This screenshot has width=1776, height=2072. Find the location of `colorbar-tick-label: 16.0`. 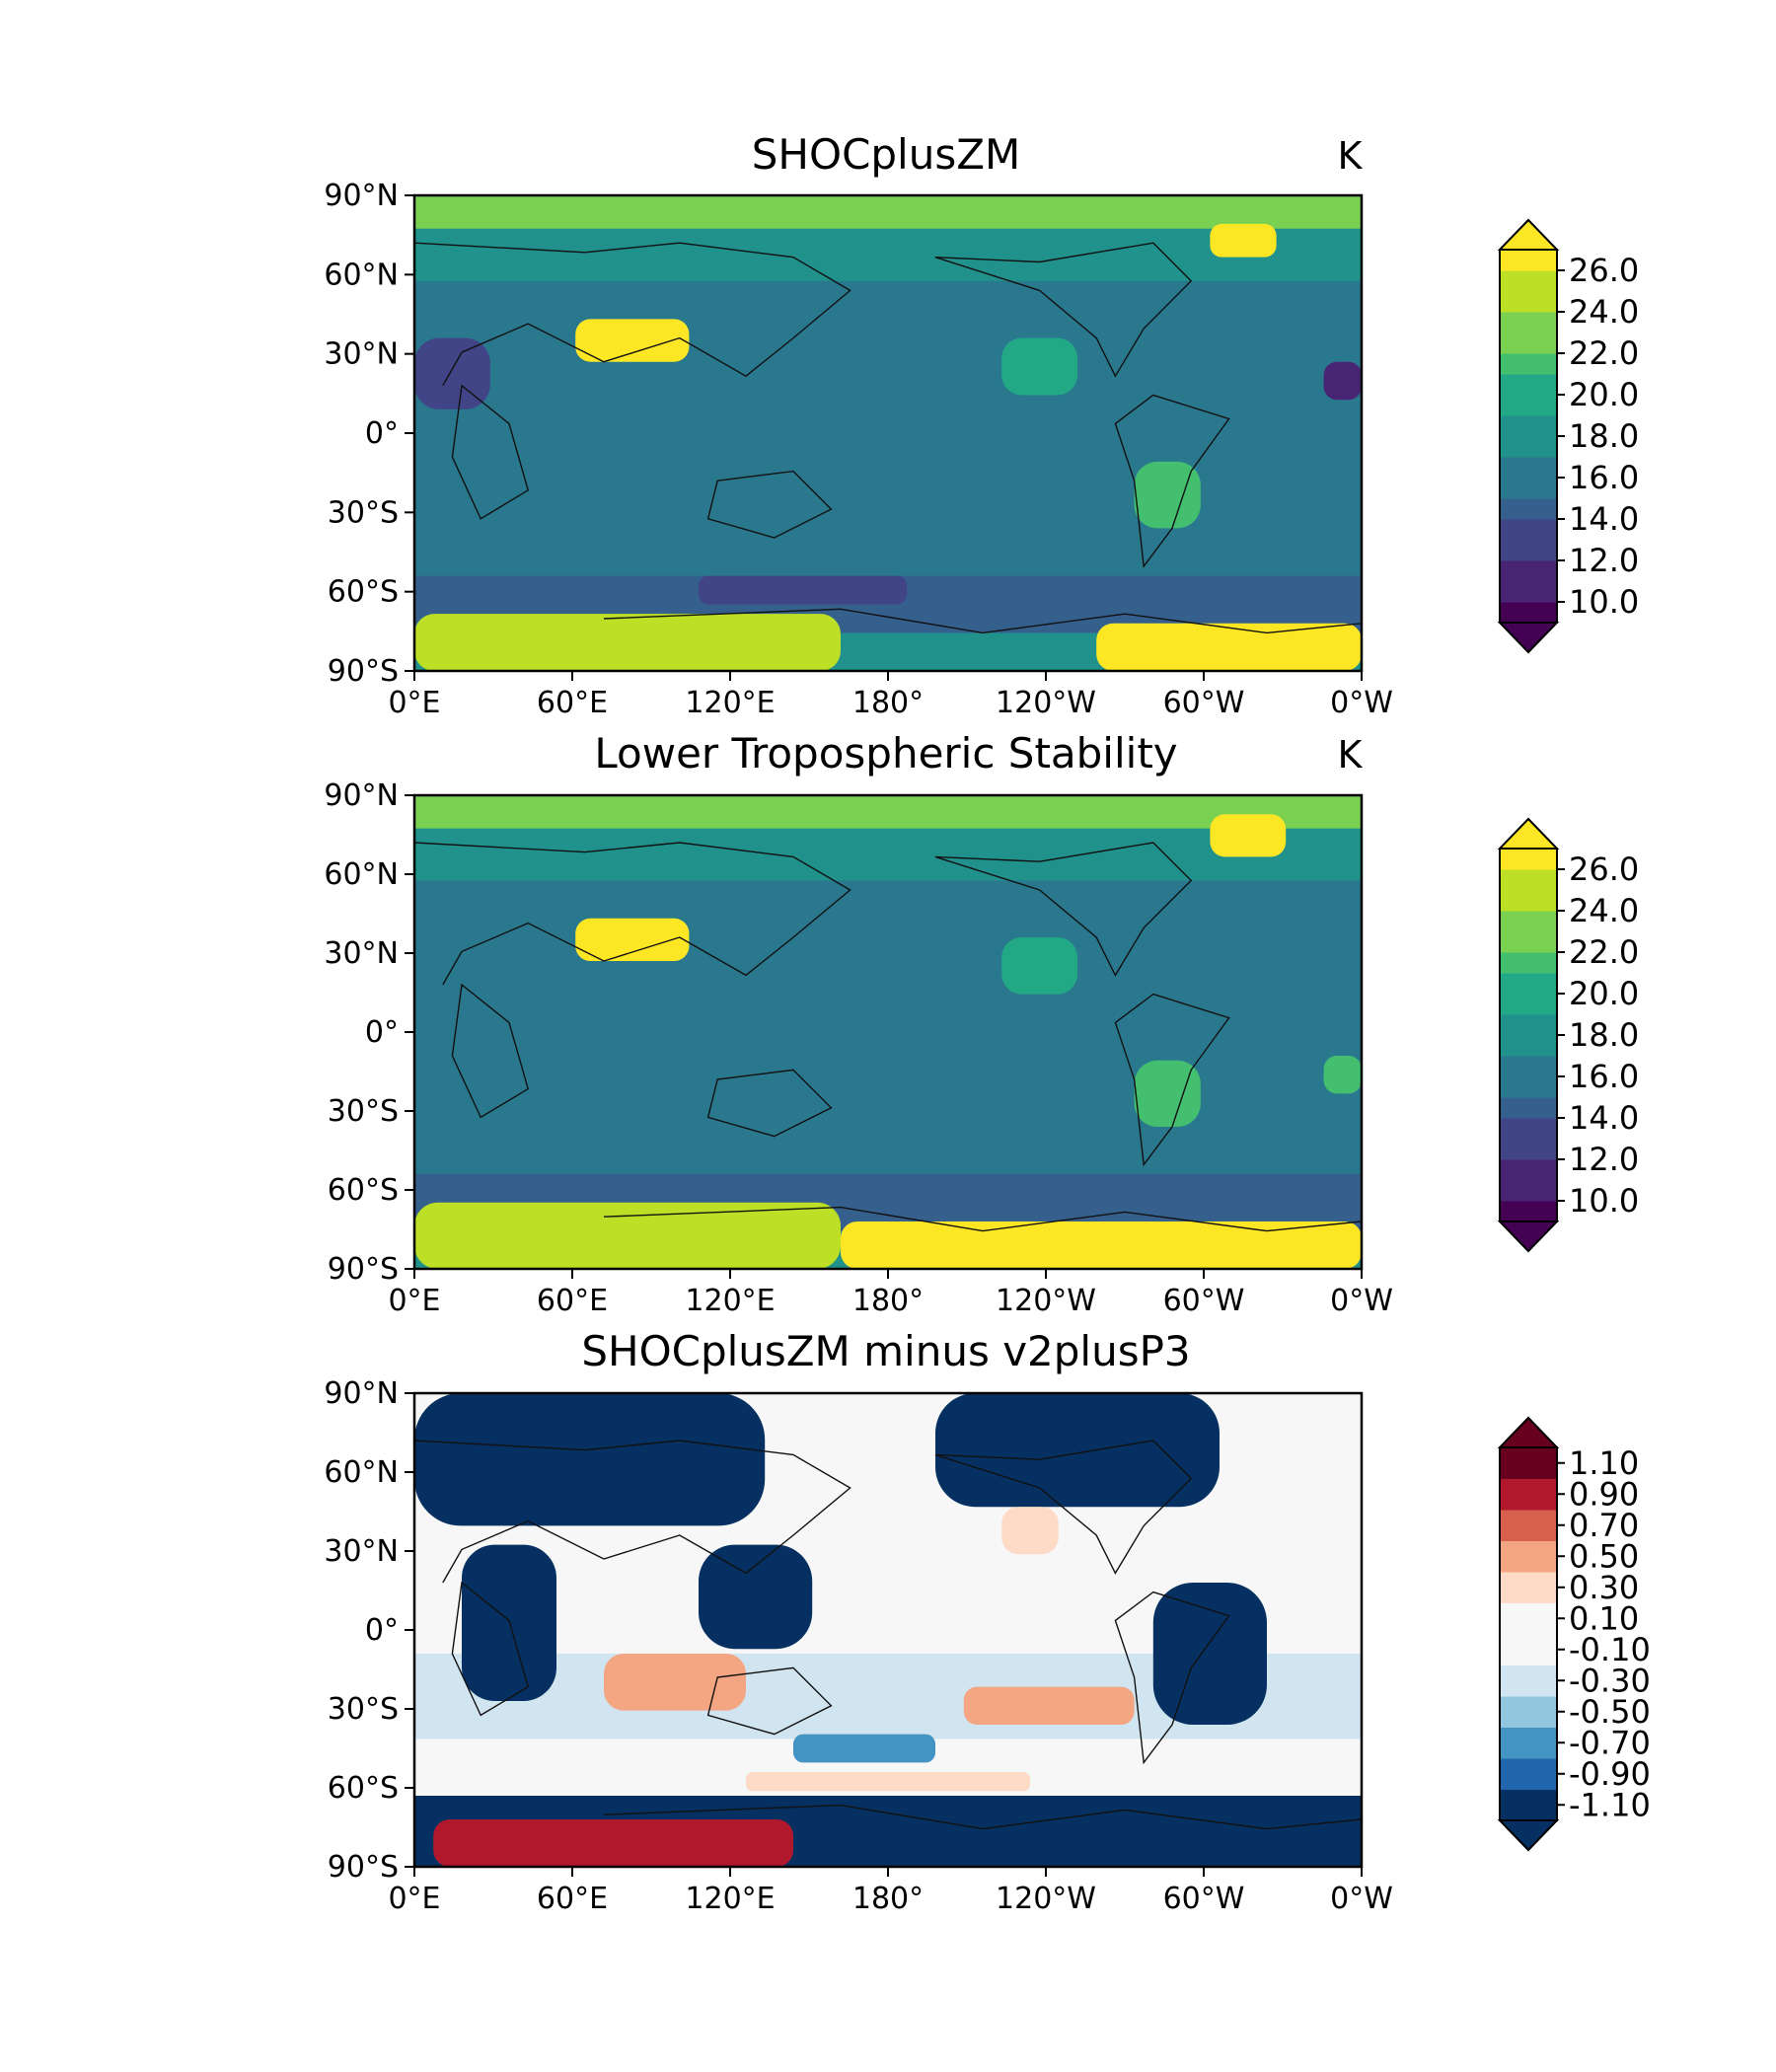

colorbar-tick-label: 16.0 is located at coordinates (1604, 478).